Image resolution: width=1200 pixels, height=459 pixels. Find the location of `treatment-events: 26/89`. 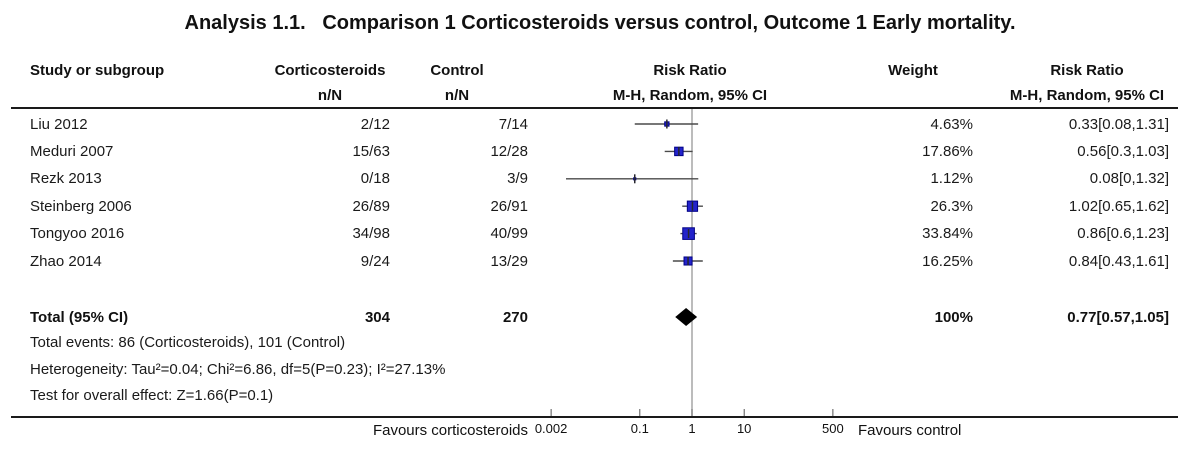

treatment-events: 26/89 is located at coordinates (371, 206).